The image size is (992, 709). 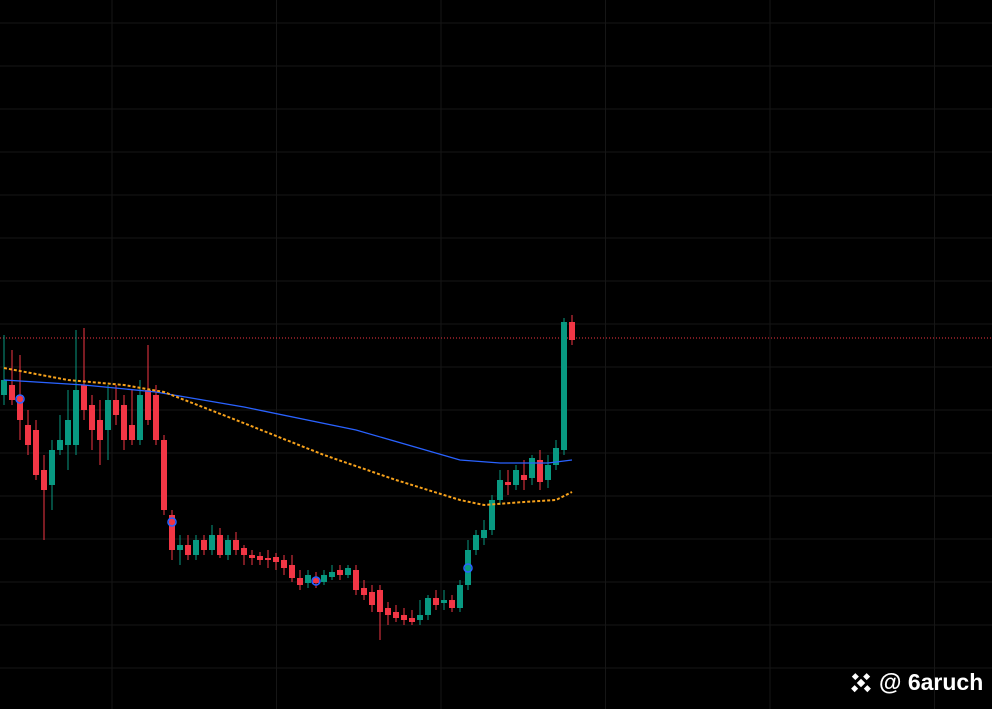 What do you see at coordinates (931, 682) in the screenshot?
I see `watermark-text: @ 6aruch` at bounding box center [931, 682].